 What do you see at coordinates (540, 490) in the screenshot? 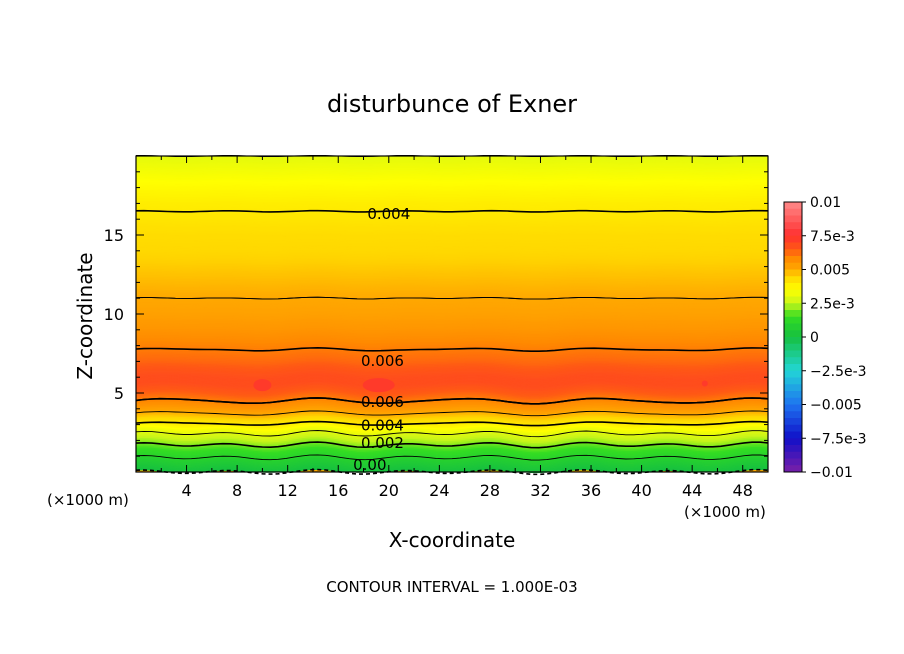
I see `x-tick-label: 32` at bounding box center [540, 490].